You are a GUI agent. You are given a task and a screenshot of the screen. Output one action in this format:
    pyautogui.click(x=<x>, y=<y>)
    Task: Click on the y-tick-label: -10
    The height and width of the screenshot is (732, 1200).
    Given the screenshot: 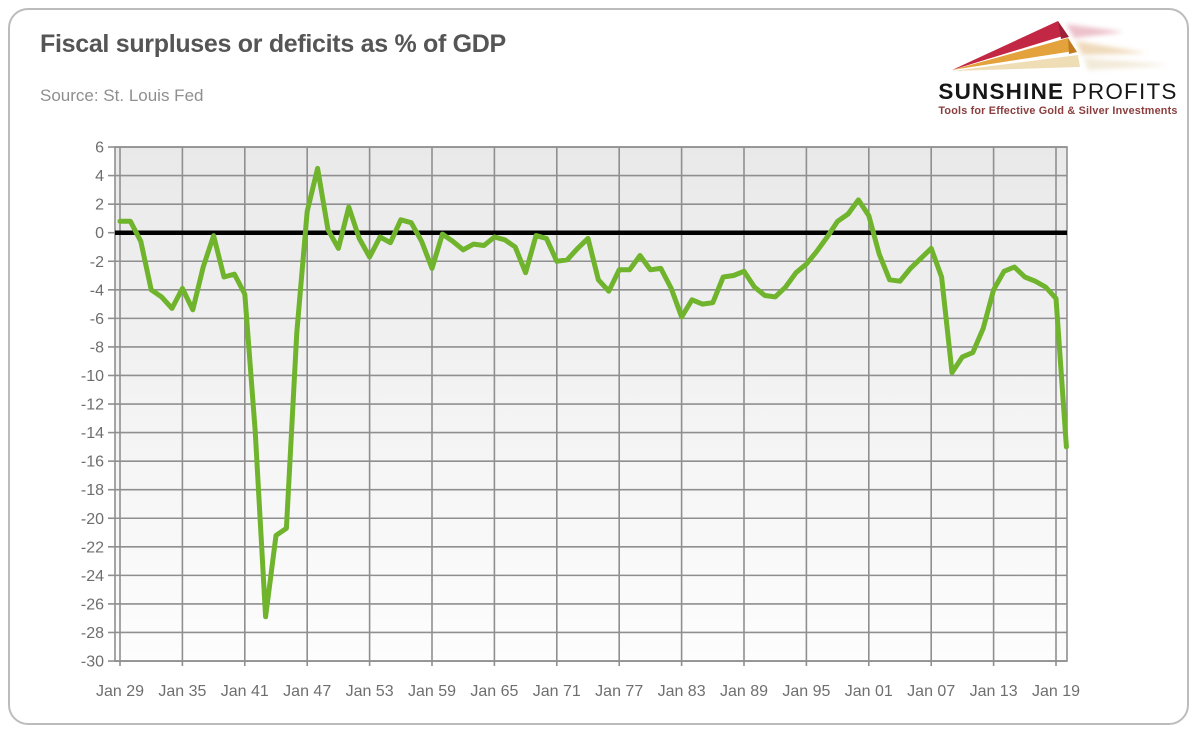 What is the action you would take?
    pyautogui.click(x=92, y=376)
    